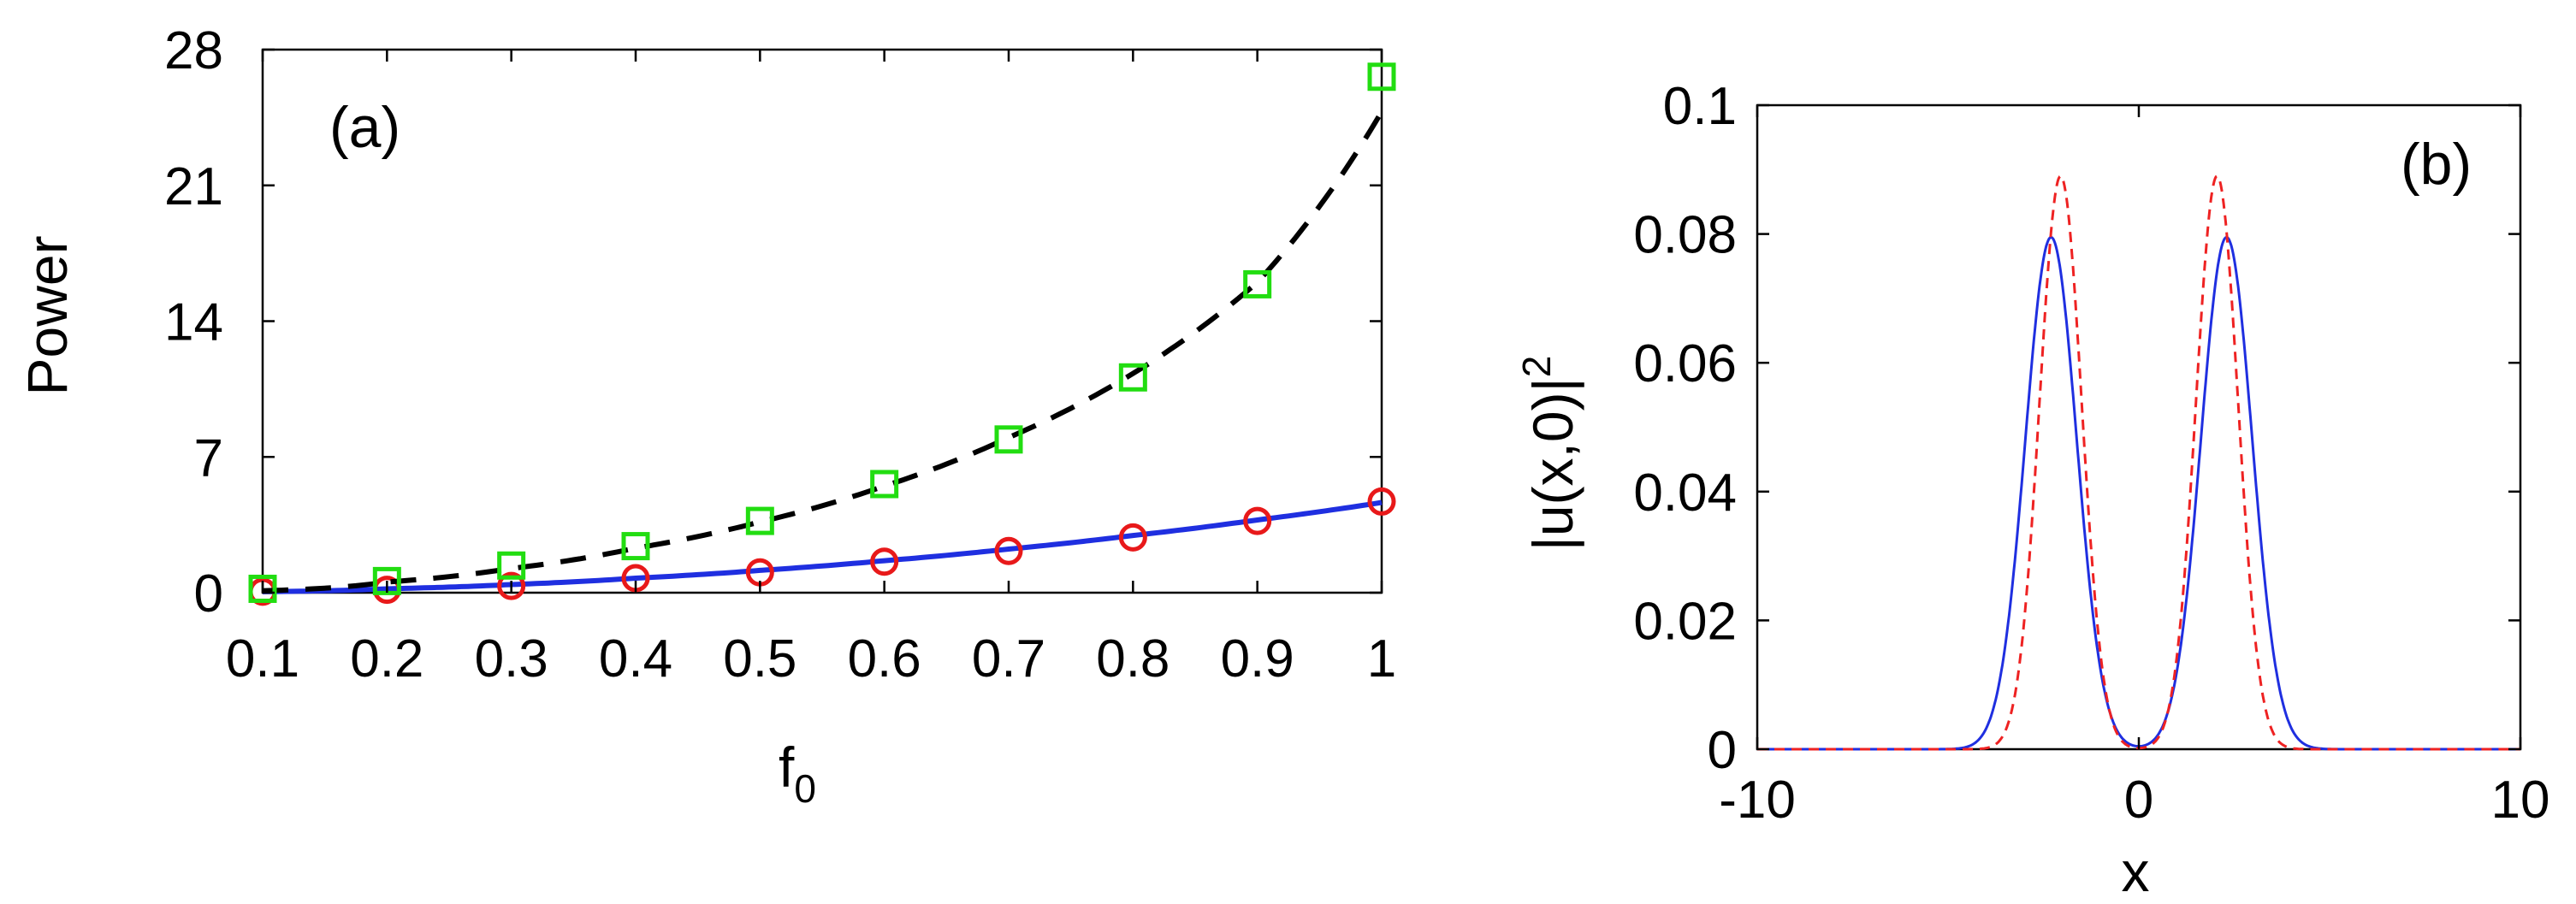 The width and height of the screenshot is (2576, 904). Describe the element at coordinates (823, 546) in the screenshot. I see `series-0-line` at that location.